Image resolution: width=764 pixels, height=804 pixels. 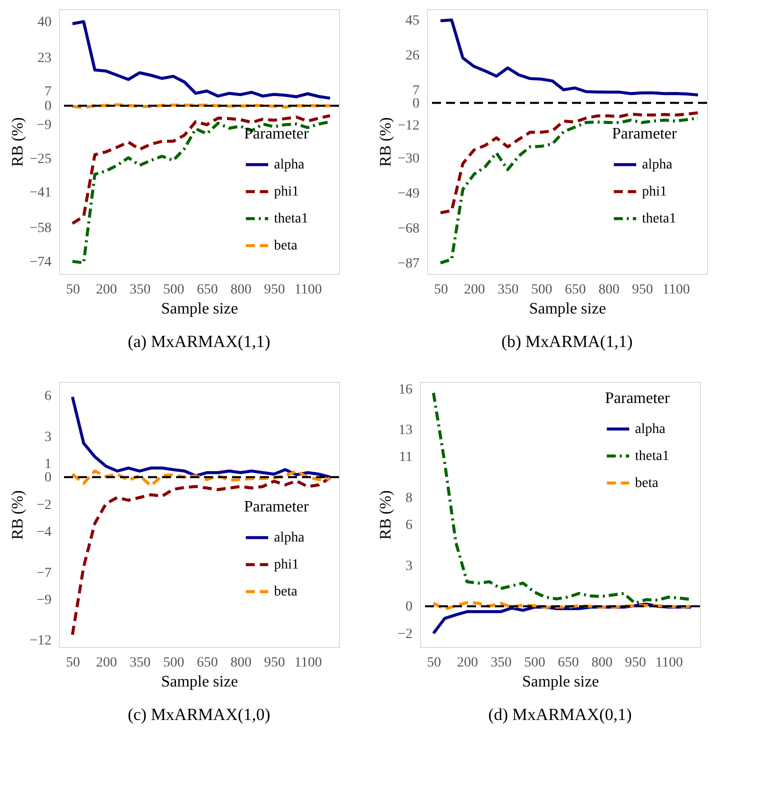 I want to click on y-tick-label: −41, so click(x=41, y=192).